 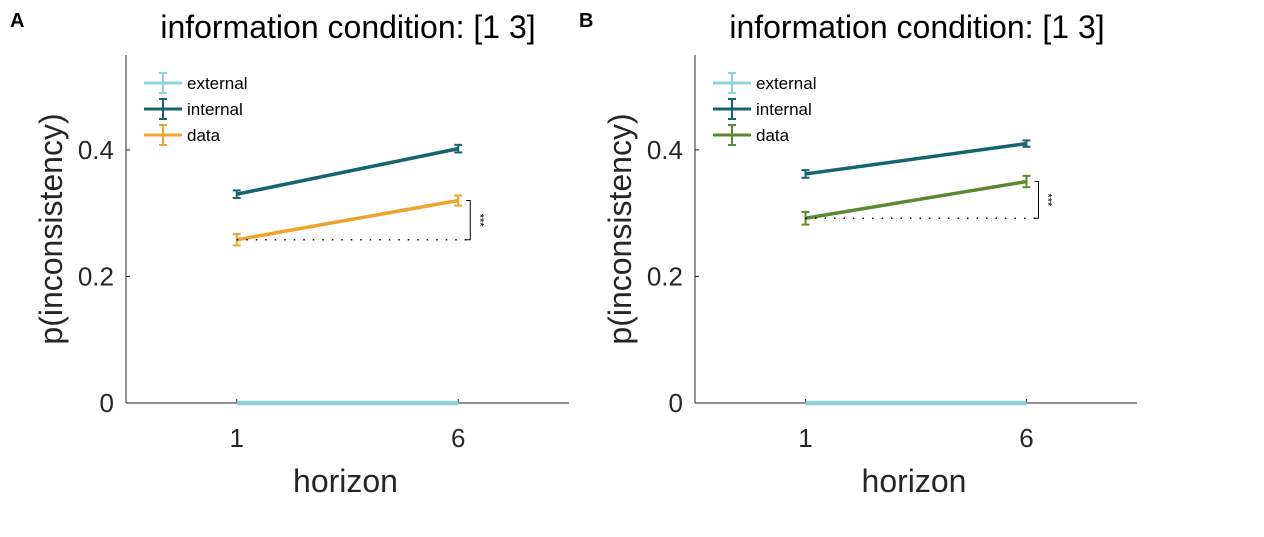 I want to click on panel-letter: B, so click(x=586, y=21).